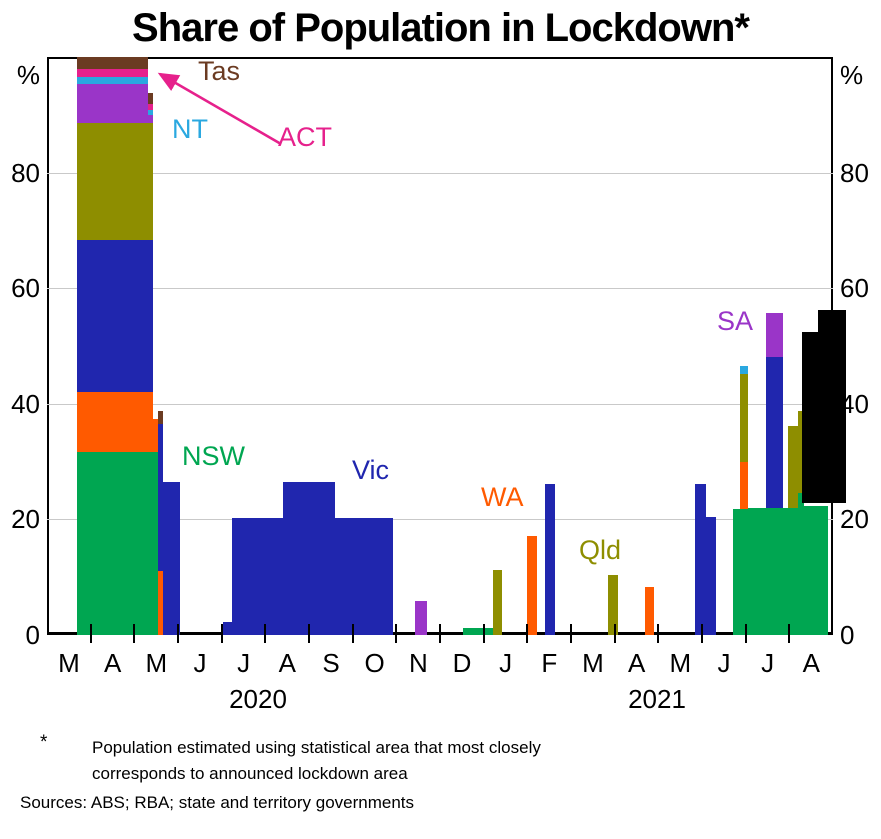 The width and height of the screenshot is (881, 839). Describe the element at coordinates (305, 137) in the screenshot. I see `annotation-act: ACT` at that location.